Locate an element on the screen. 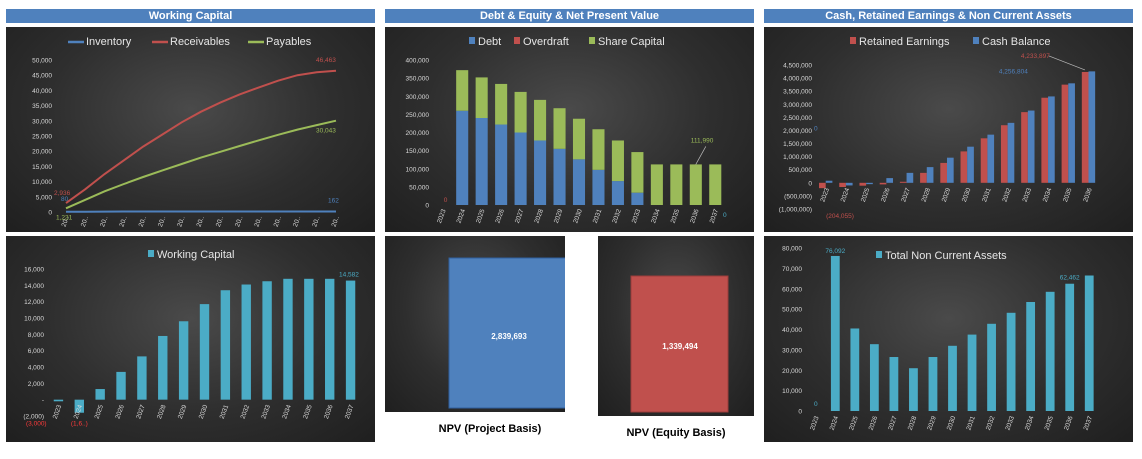 The image size is (1142, 459). wcb-xtick: 2037 is located at coordinates (350, 412).